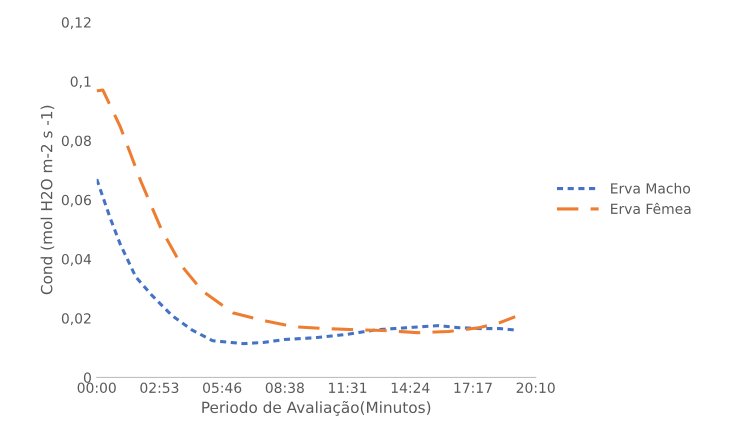 The height and width of the screenshot is (444, 744). I want to click on y-tick-label: 0,08, so click(76, 142).